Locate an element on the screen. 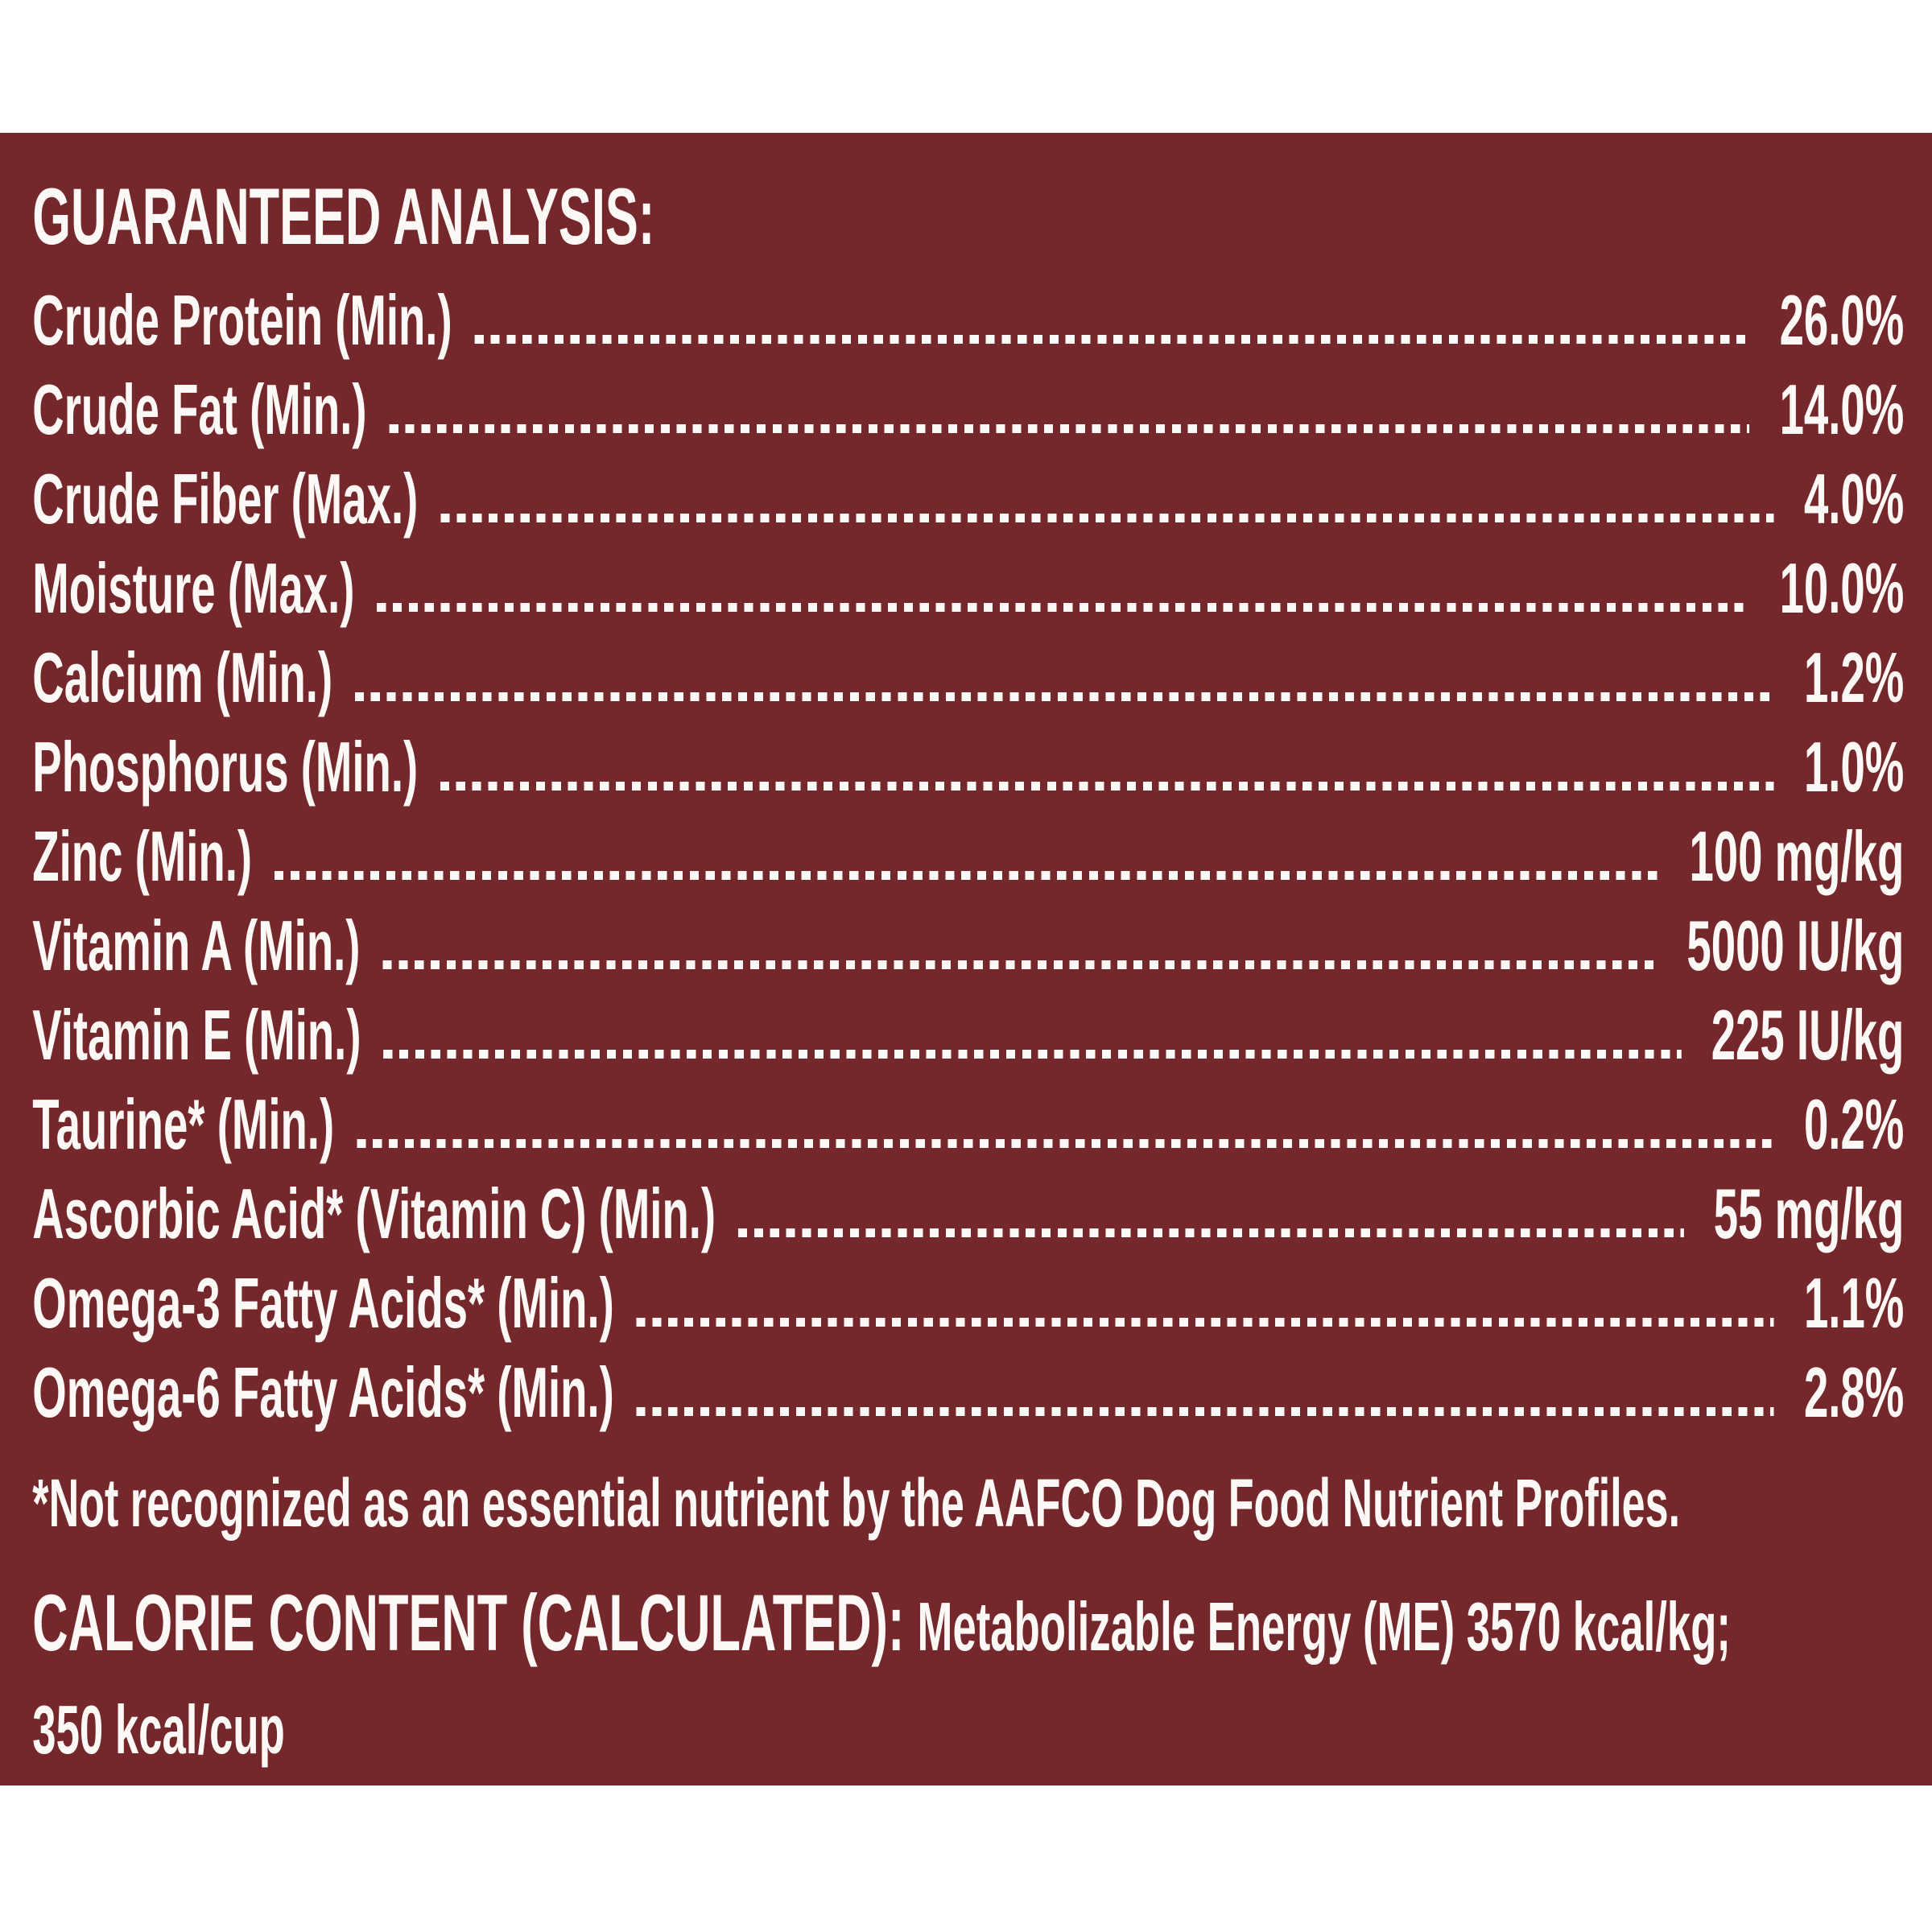 The width and height of the screenshot is (1932, 1932). nutrient-value: 4.0% is located at coordinates (1854, 499).